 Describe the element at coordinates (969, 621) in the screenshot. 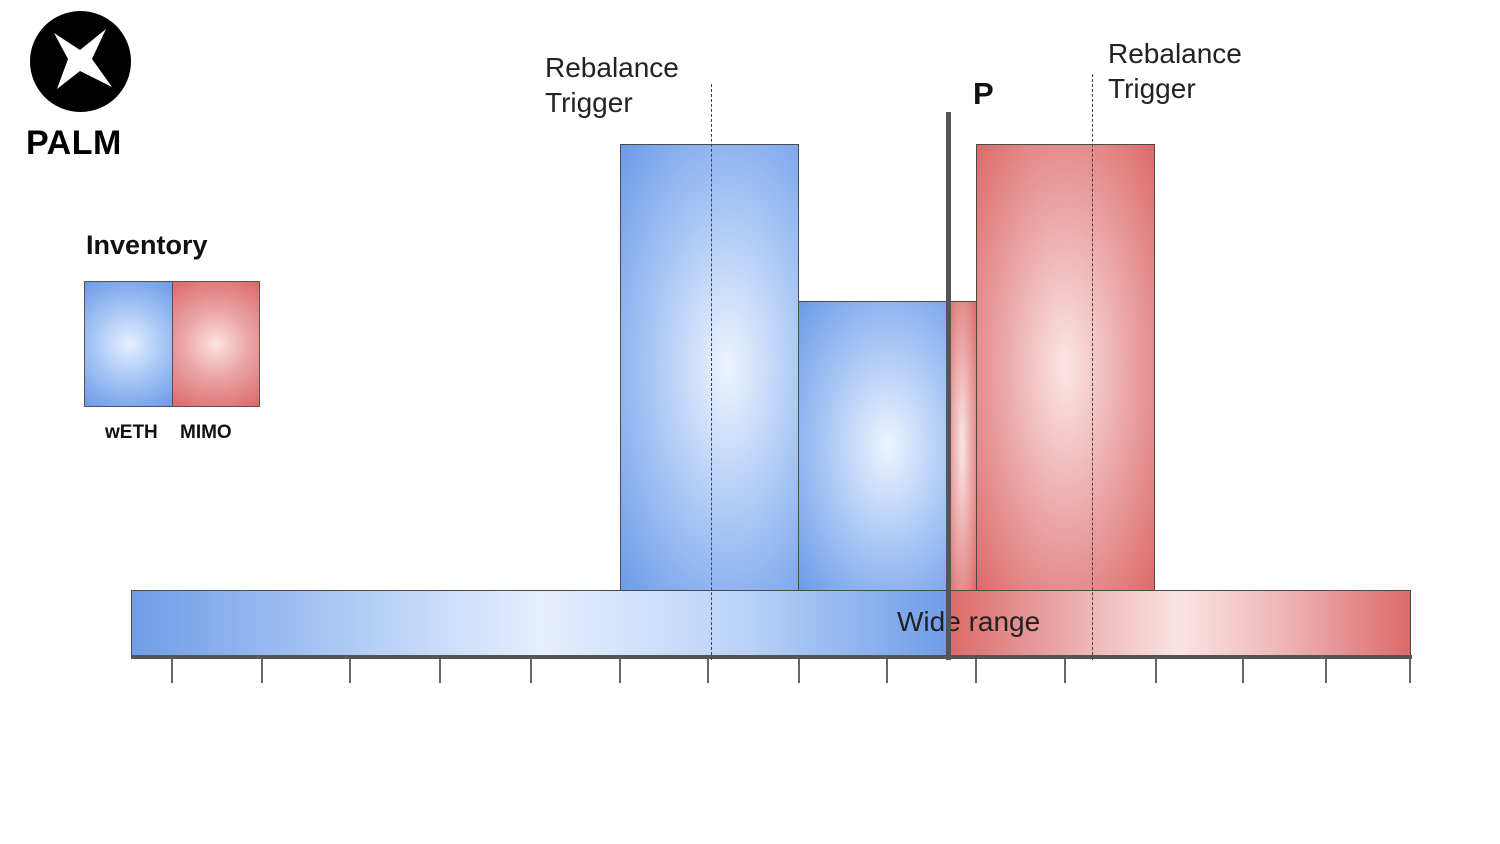

I see `wide-range-label: Wide range` at that location.